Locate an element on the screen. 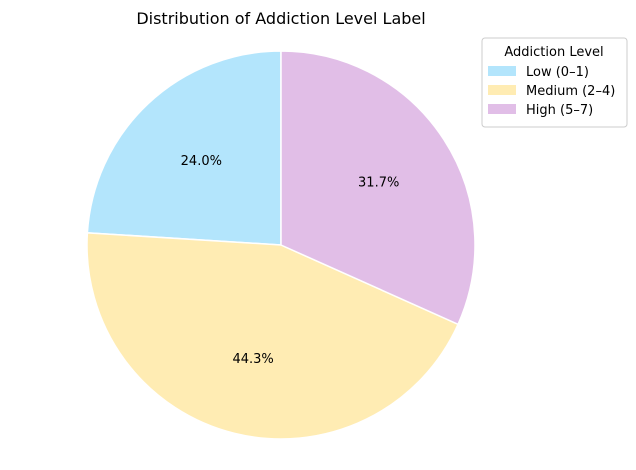  pie-label-medium: 44.3% is located at coordinates (252, 359).